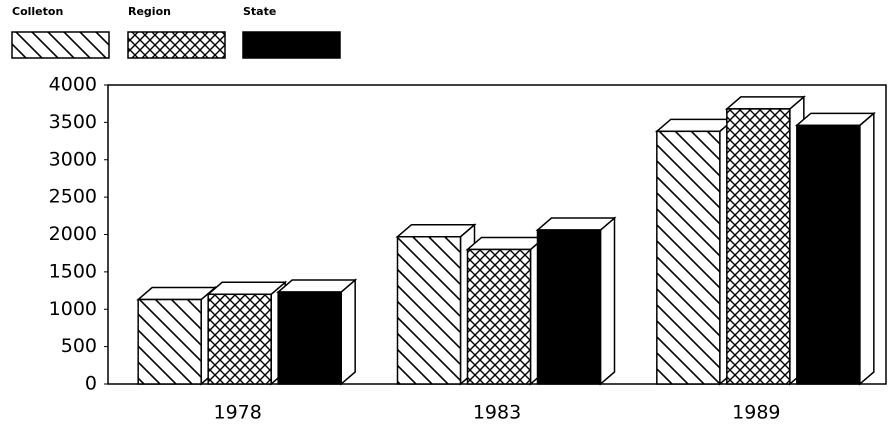  I want to click on x-tick-label: 1978, so click(237, 413).